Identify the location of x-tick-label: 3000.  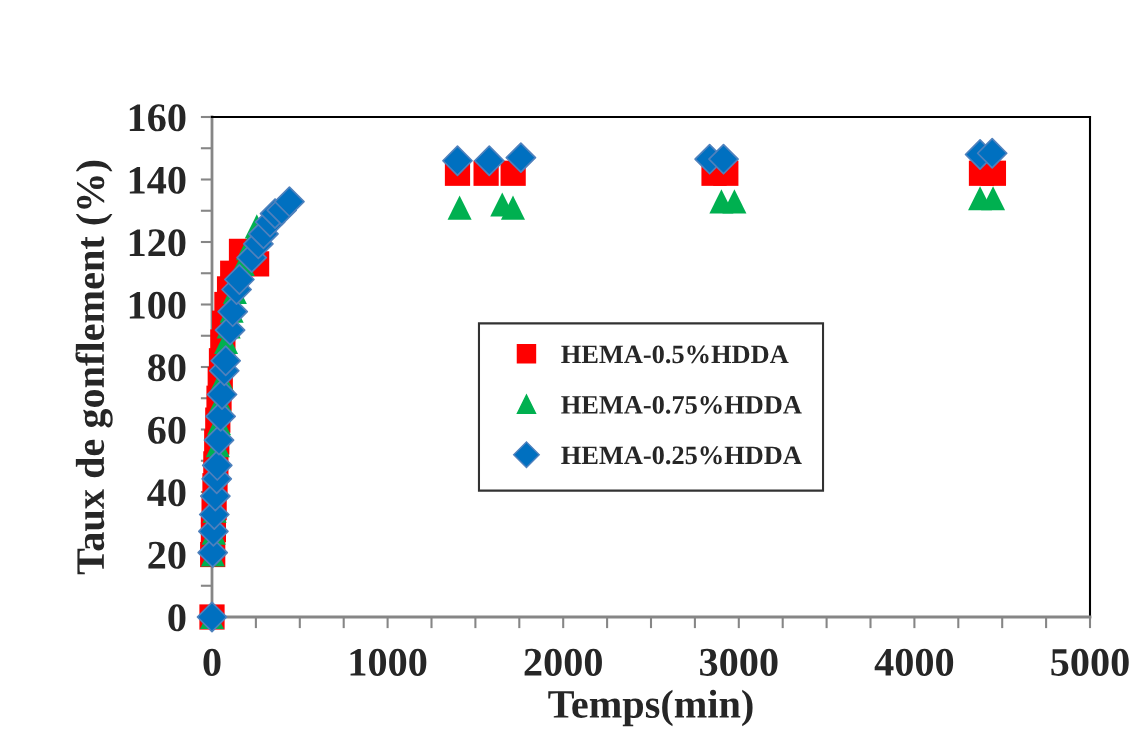
(739, 662).